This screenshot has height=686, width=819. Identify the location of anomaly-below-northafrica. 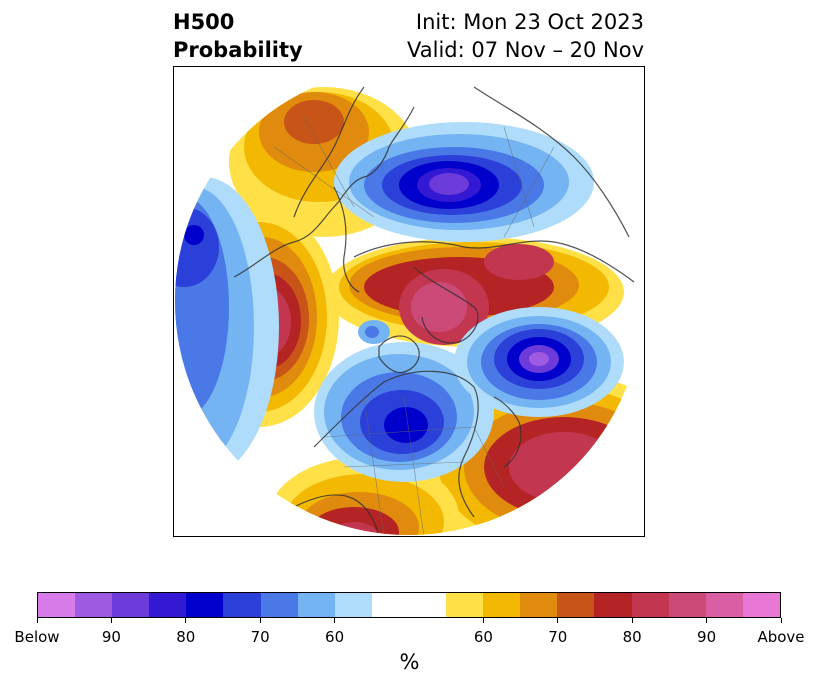
(227, 327).